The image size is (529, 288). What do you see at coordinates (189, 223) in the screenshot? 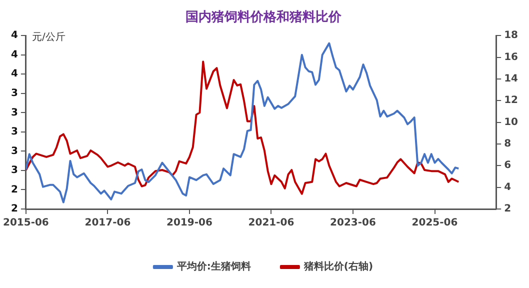
I see `x-tick-label: 2019-06` at bounding box center [189, 223].